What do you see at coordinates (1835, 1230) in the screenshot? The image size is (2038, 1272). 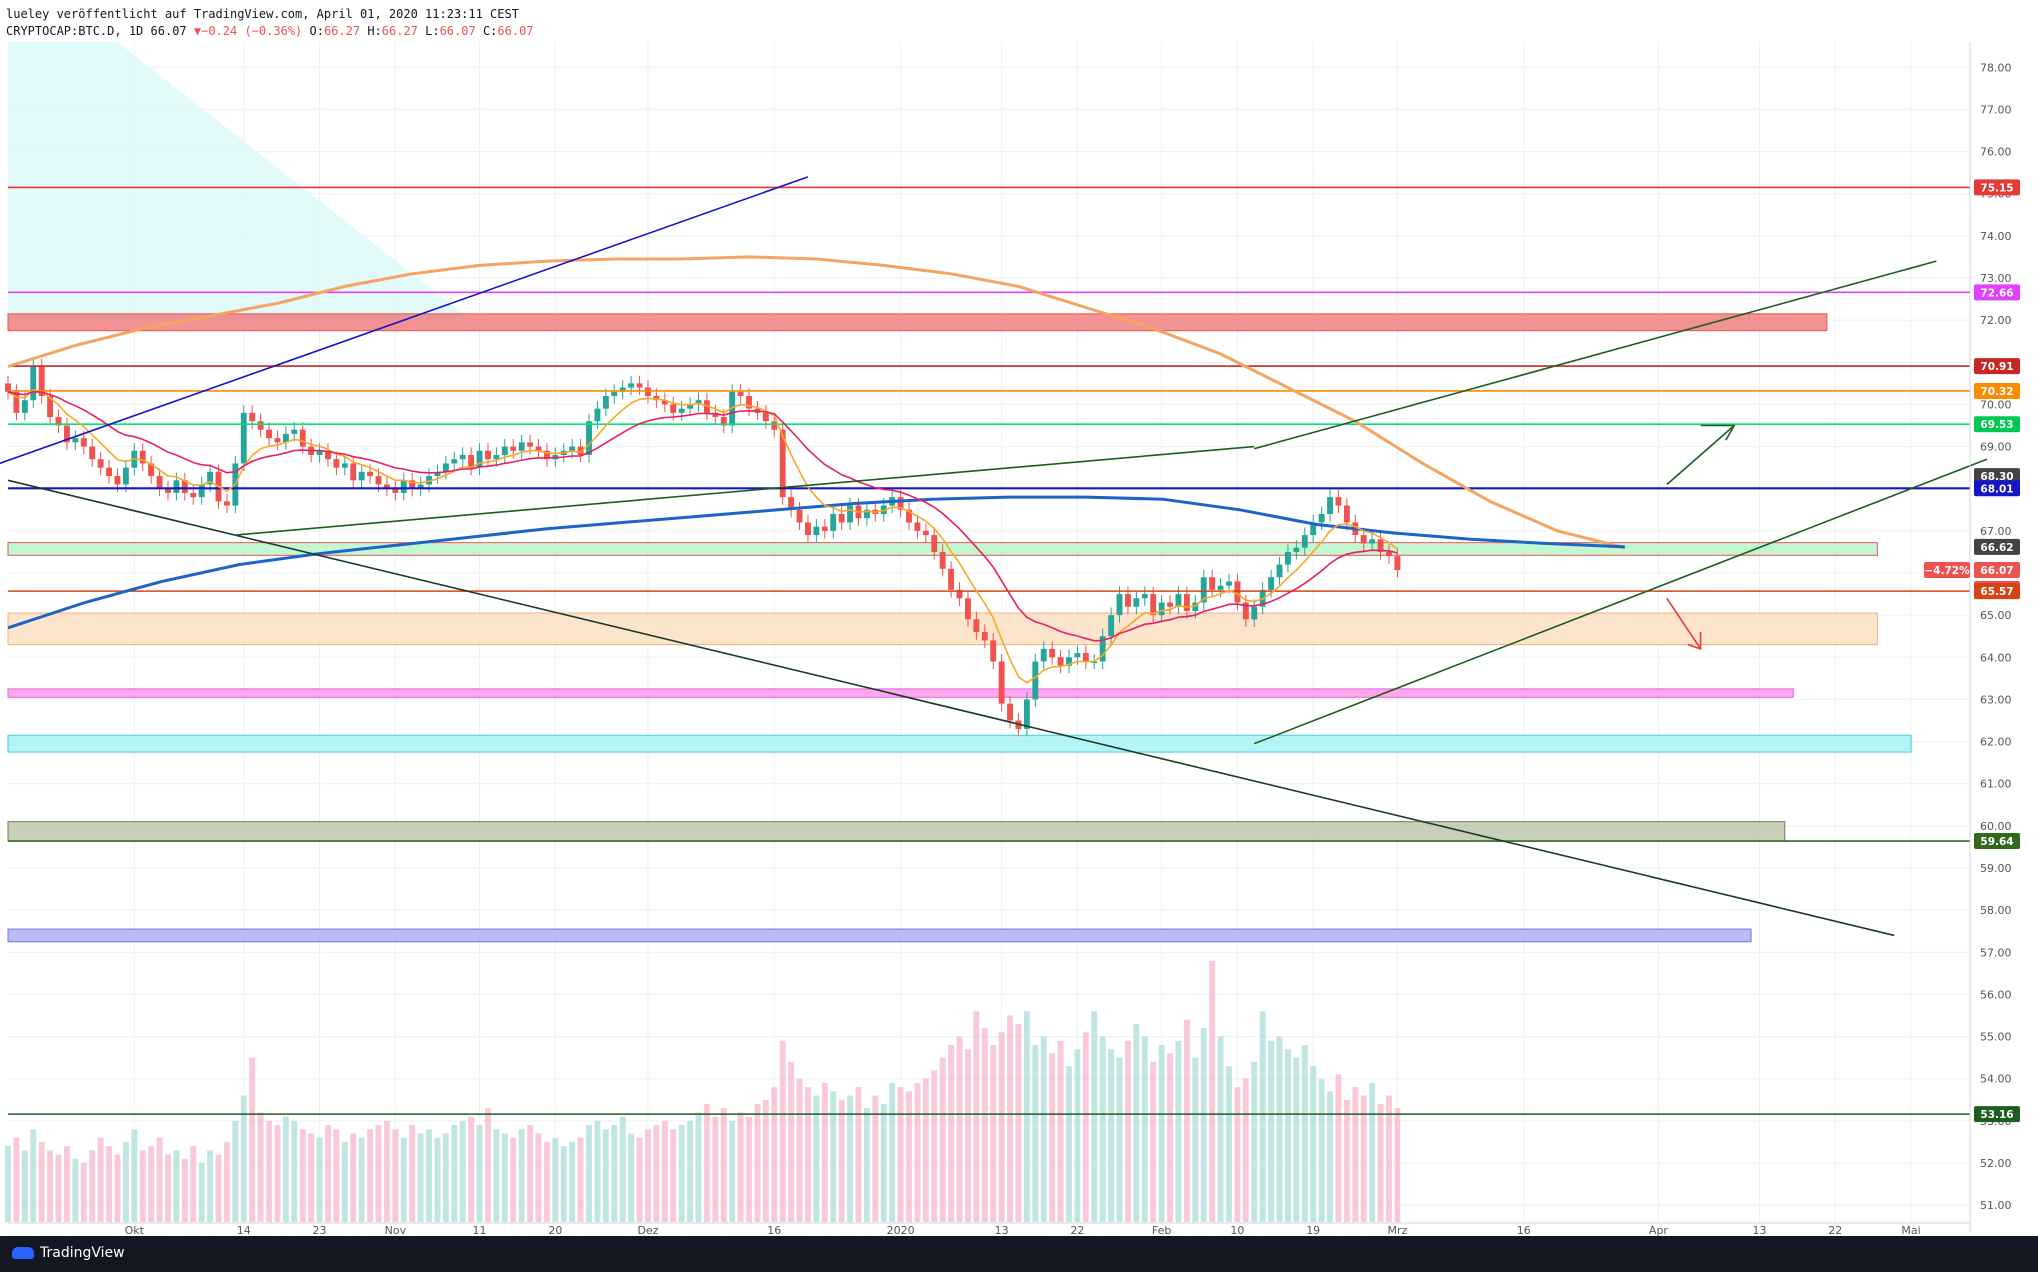 I see `time-tick-label: 22` at bounding box center [1835, 1230].